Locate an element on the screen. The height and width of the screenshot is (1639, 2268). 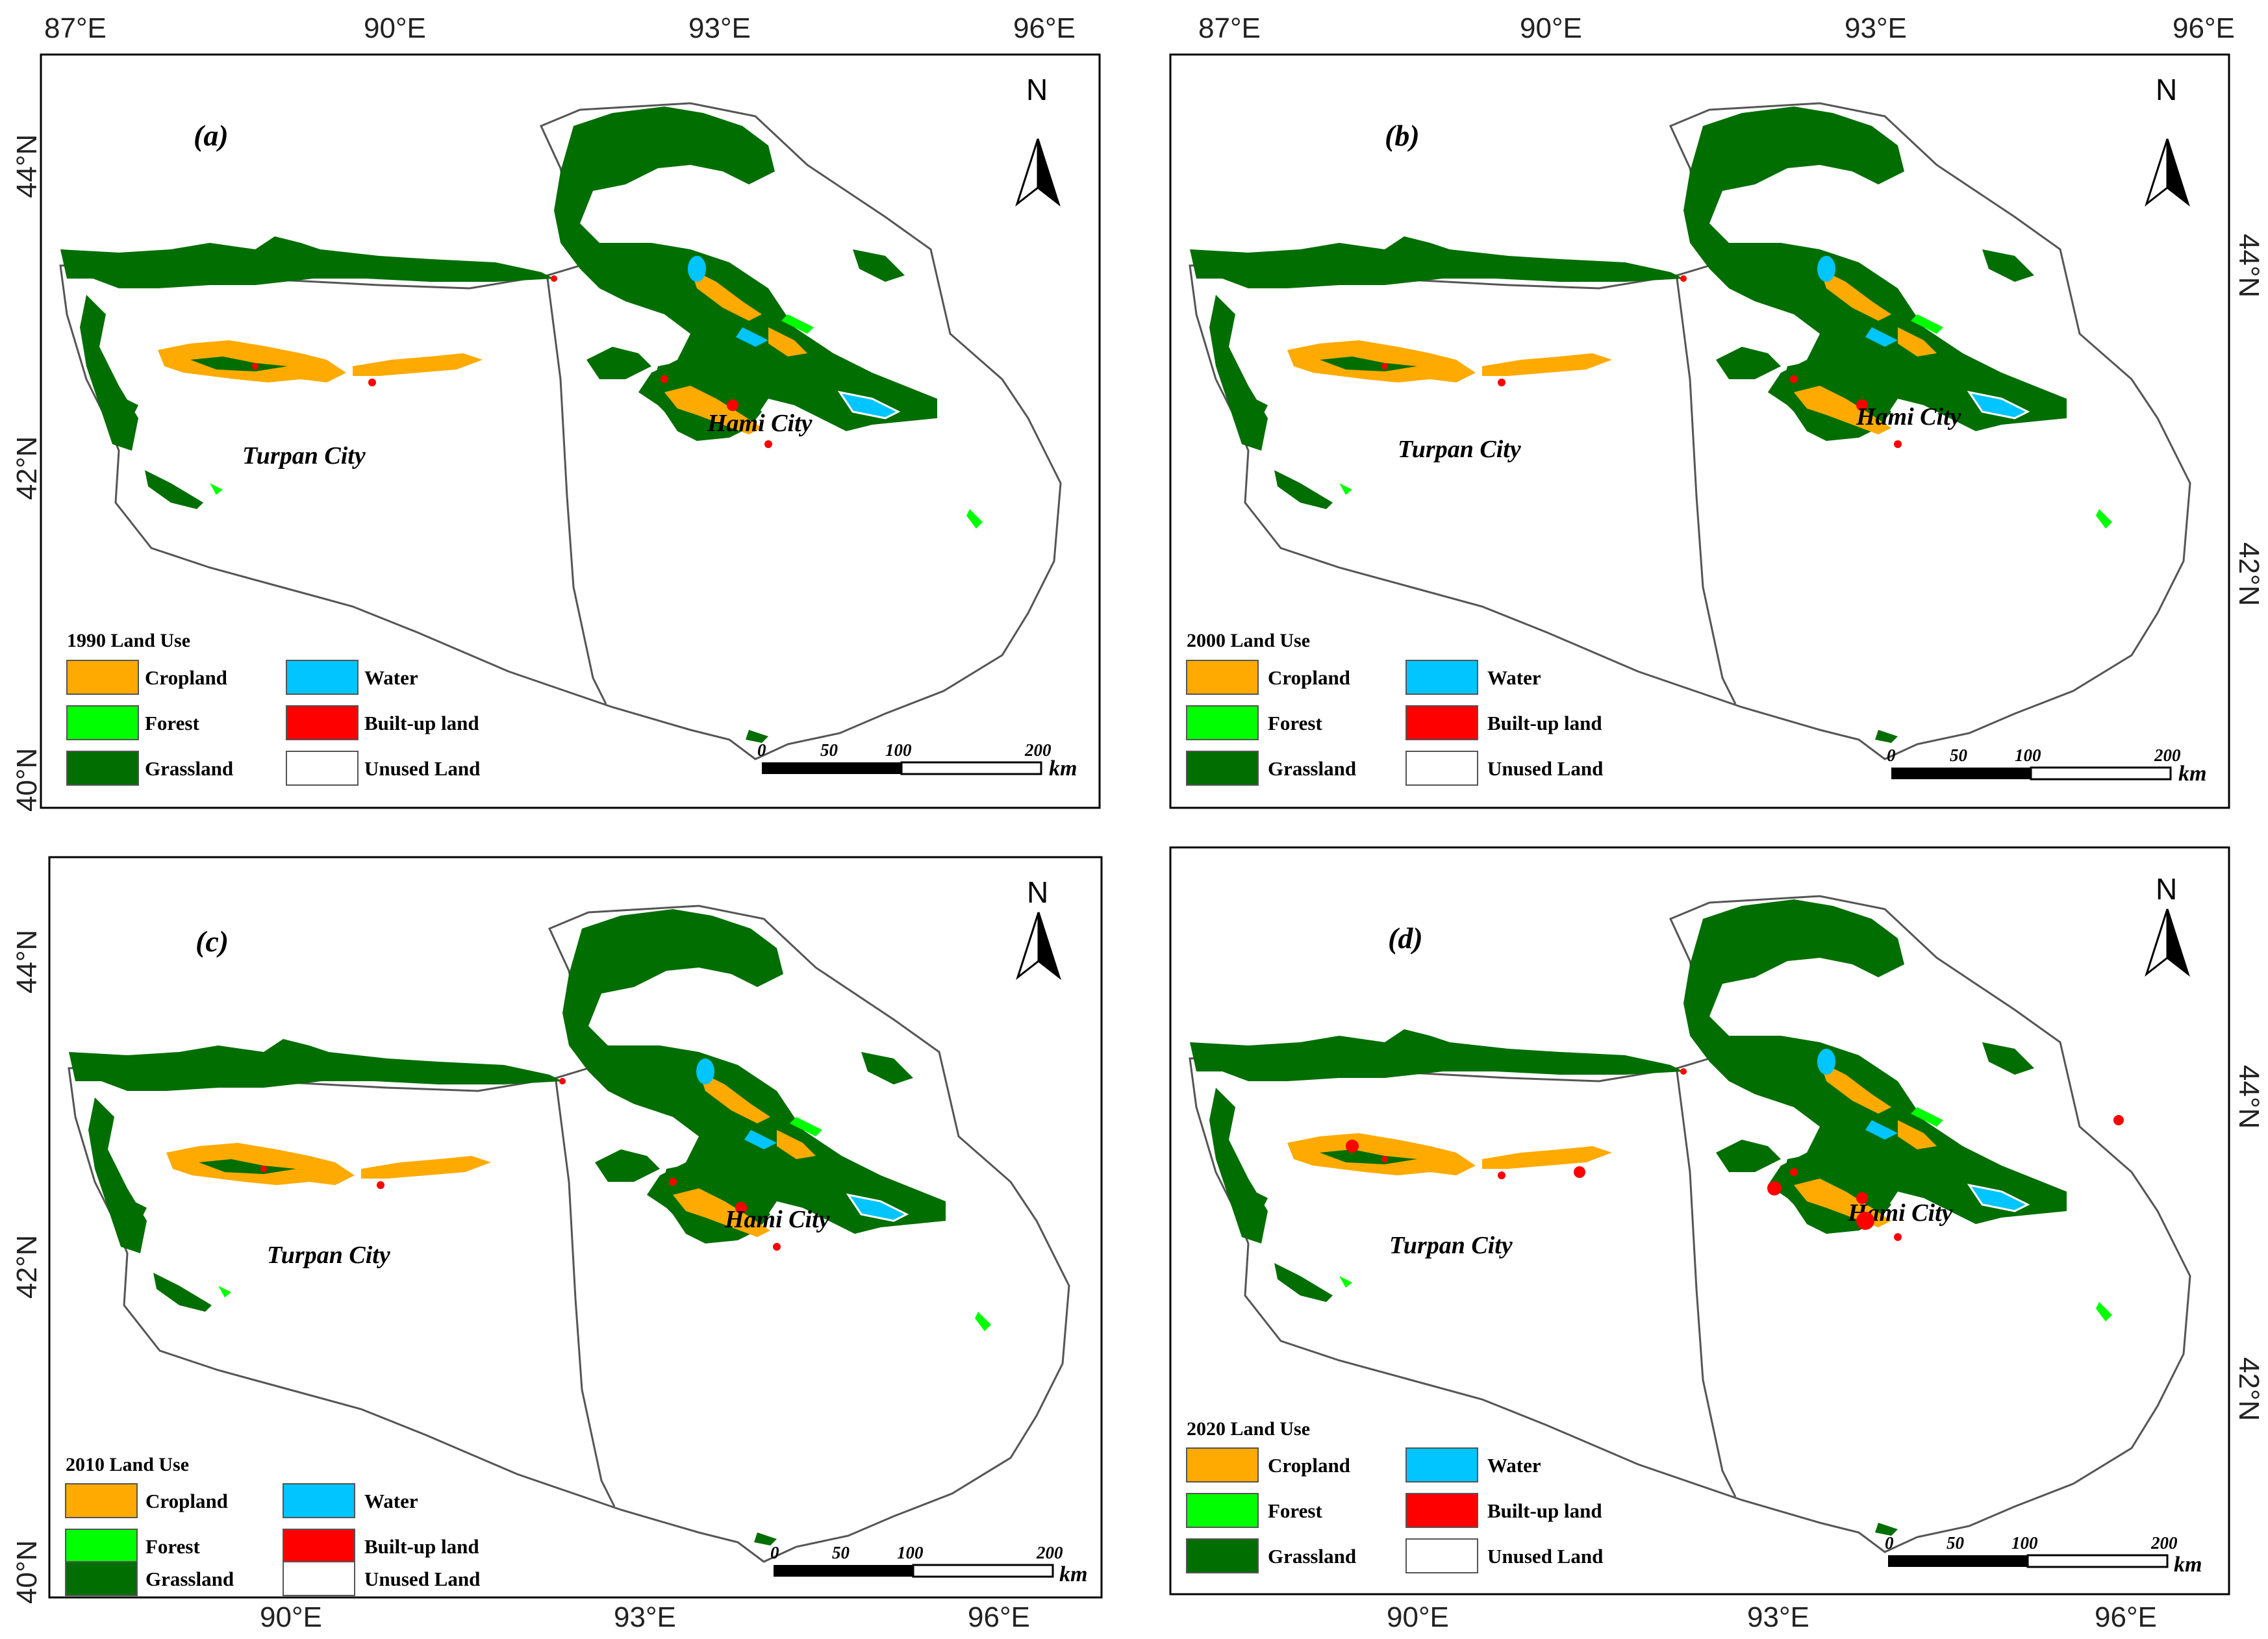
lat-ticks-left-top: 44°N 42°N 40°N is located at coordinates (27, 473).